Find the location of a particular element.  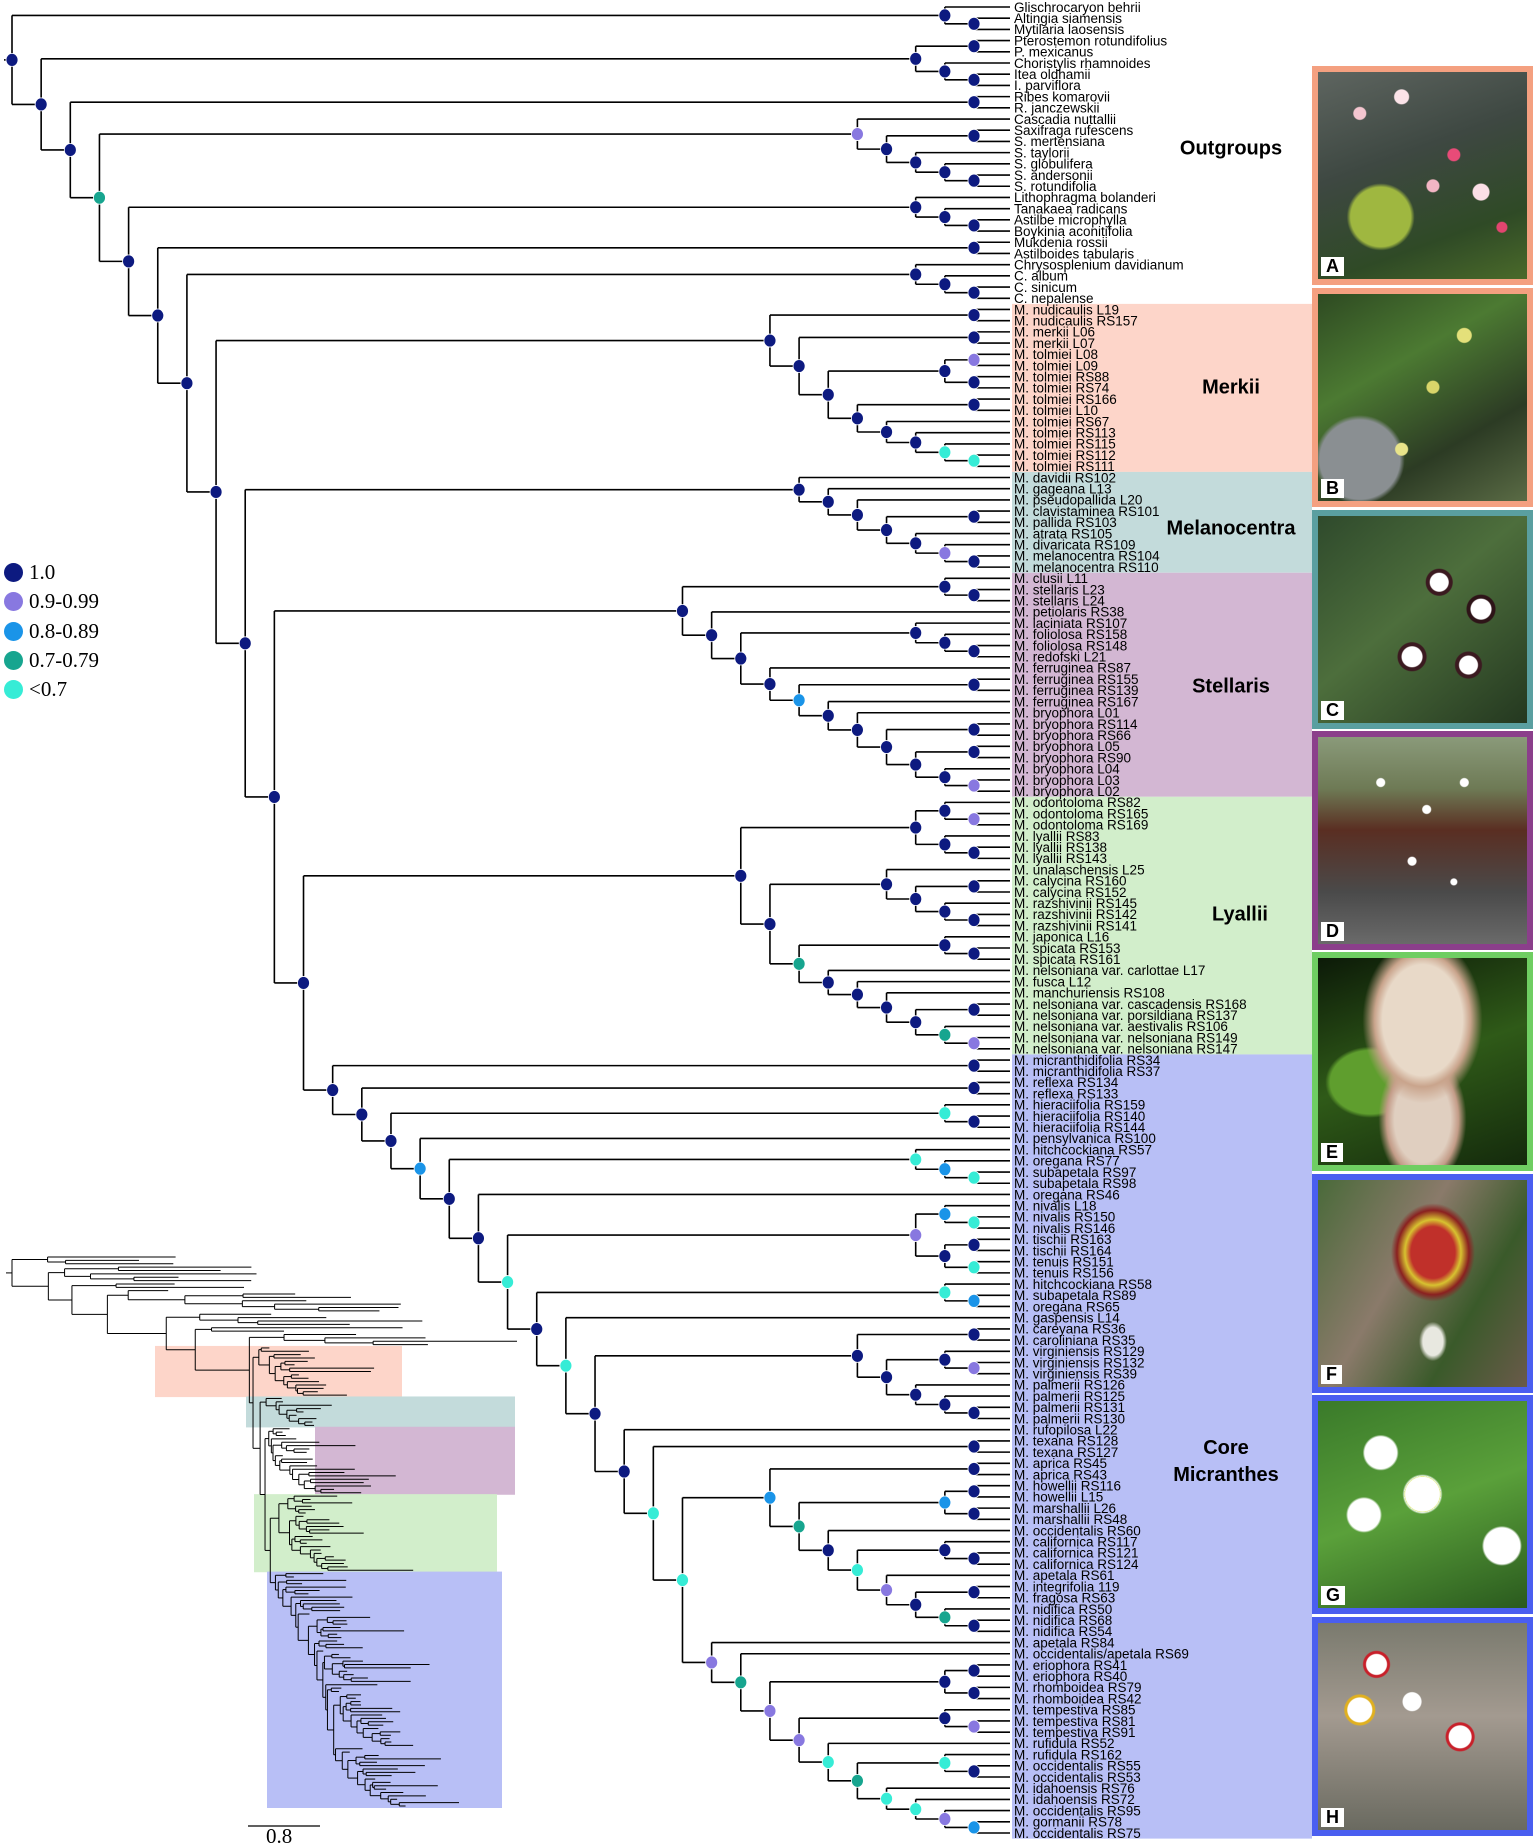

taxon-label: M. odontoloma RS169 is located at coordinates (1081, 825).